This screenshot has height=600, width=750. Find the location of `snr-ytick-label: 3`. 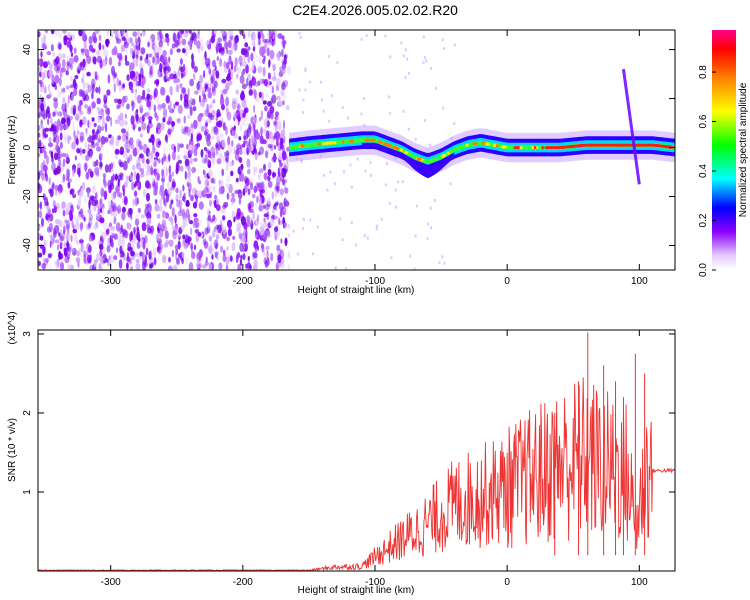

snr-ytick-label: 3 is located at coordinates (27, 334).